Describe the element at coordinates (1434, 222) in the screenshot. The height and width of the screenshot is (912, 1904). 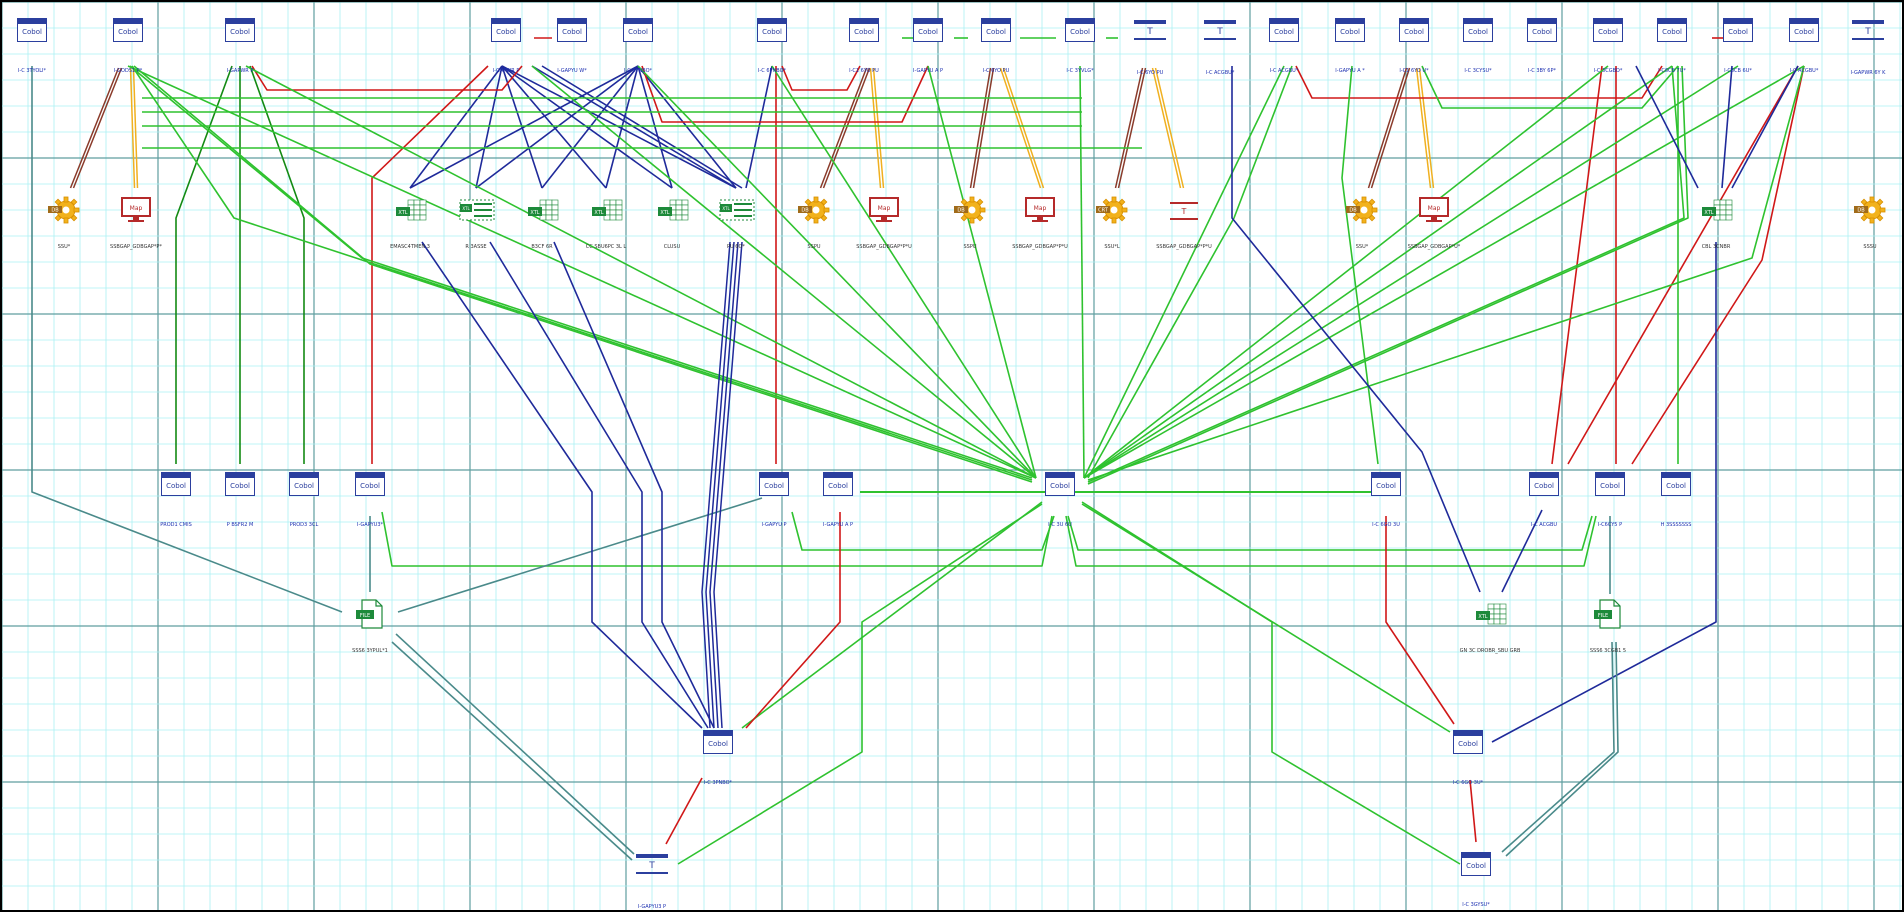
I see `node-s16: Map SSBGAP_GDBGAP*U*` at that location.